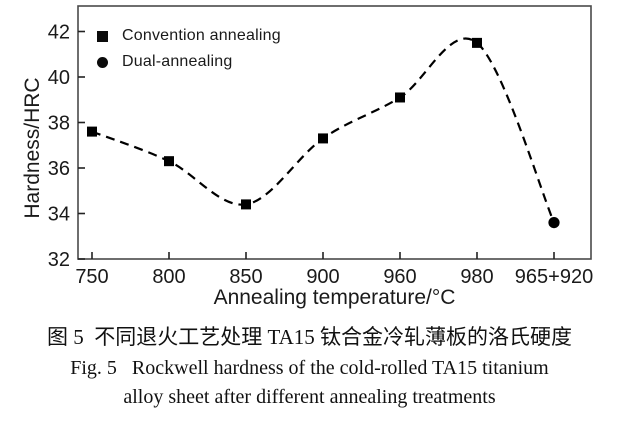 The width and height of the screenshot is (619, 440). I want to click on square-marker-icon, so click(102, 36).